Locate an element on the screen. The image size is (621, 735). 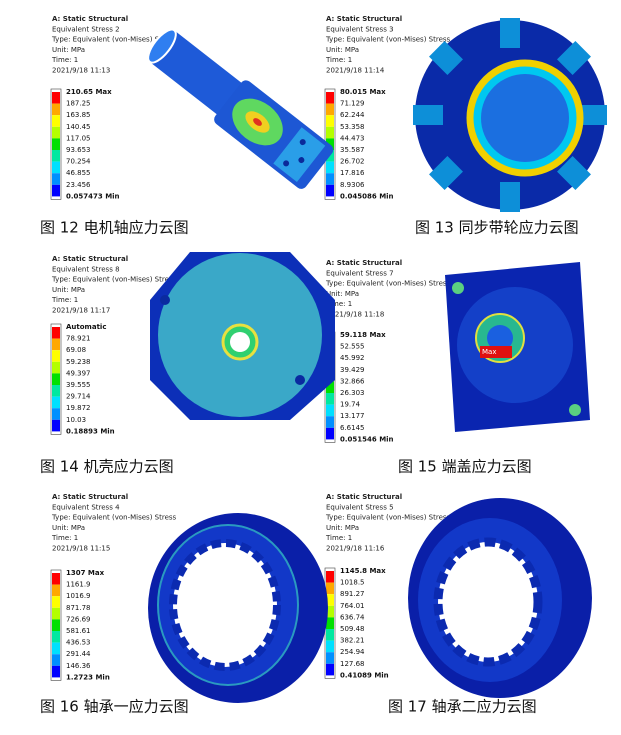
caption: 图 17 轴承二应力云图 is located at coordinates (462, 707).